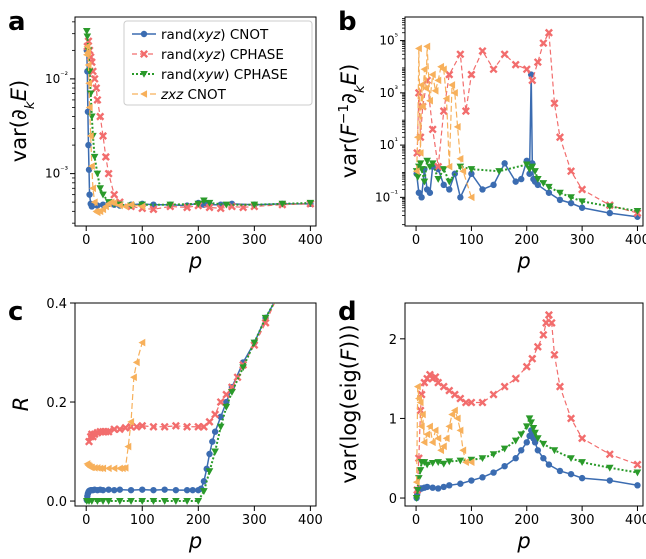 The width and height of the screenshot is (646, 559). I want to click on y-axis-label: R, so click(21, 404).